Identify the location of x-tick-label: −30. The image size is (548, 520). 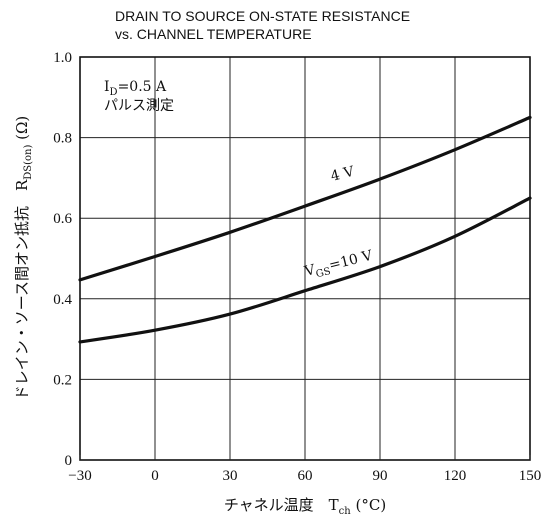
(79, 476).